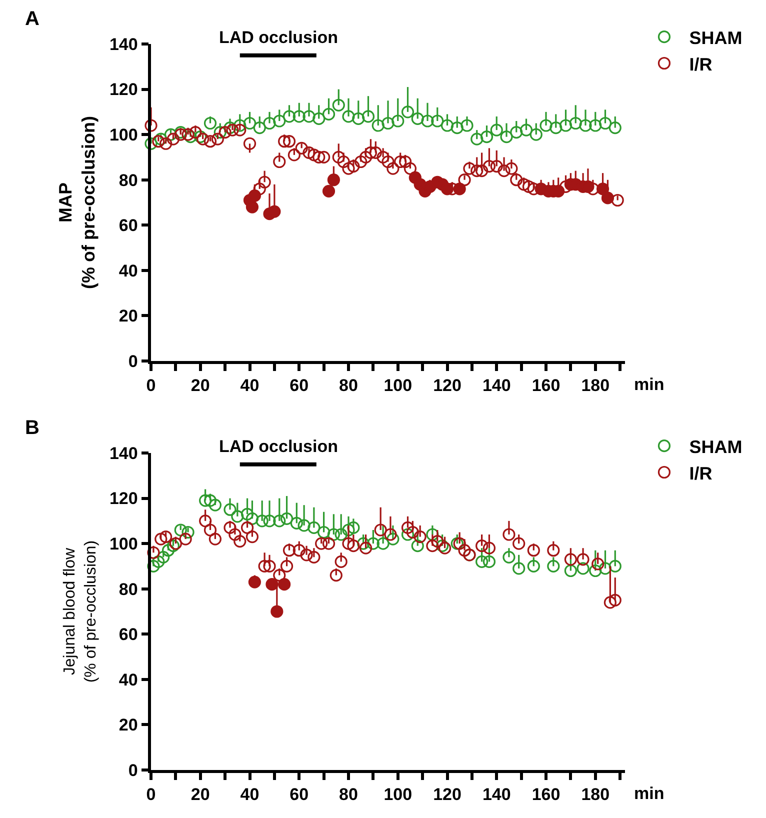  I want to click on y-axis-title: Jejunal blood flow (% of pre-occlusion), so click(81, 611).